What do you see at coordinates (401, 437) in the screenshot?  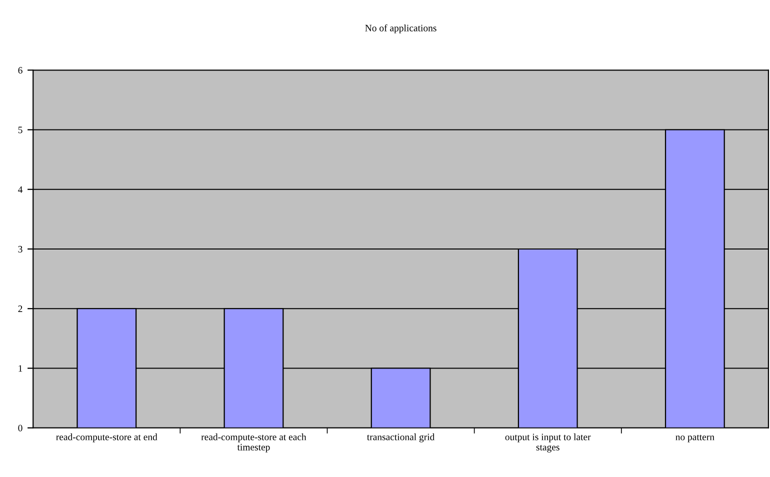 I see `x-tick-label: transactional grid` at bounding box center [401, 437].